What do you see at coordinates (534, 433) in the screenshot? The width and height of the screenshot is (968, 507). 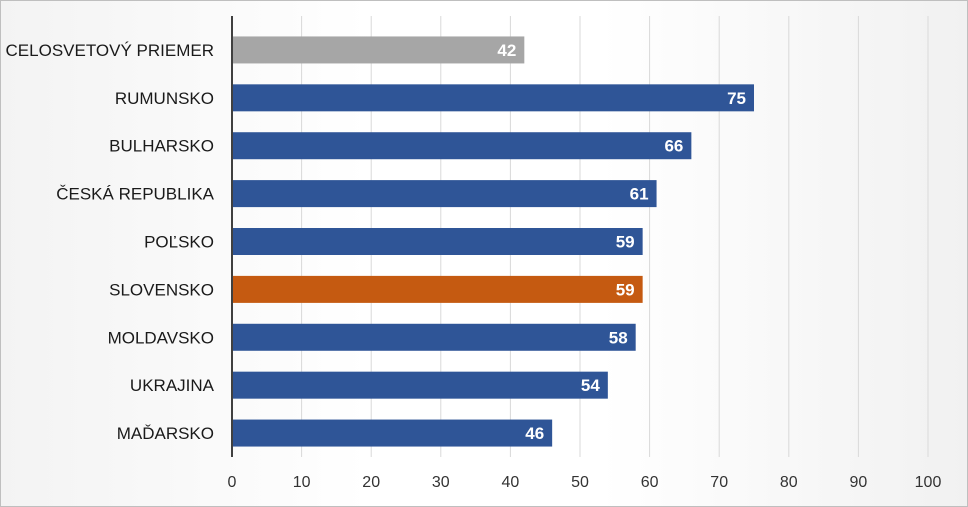 I see `data-label: 46` at bounding box center [534, 433].